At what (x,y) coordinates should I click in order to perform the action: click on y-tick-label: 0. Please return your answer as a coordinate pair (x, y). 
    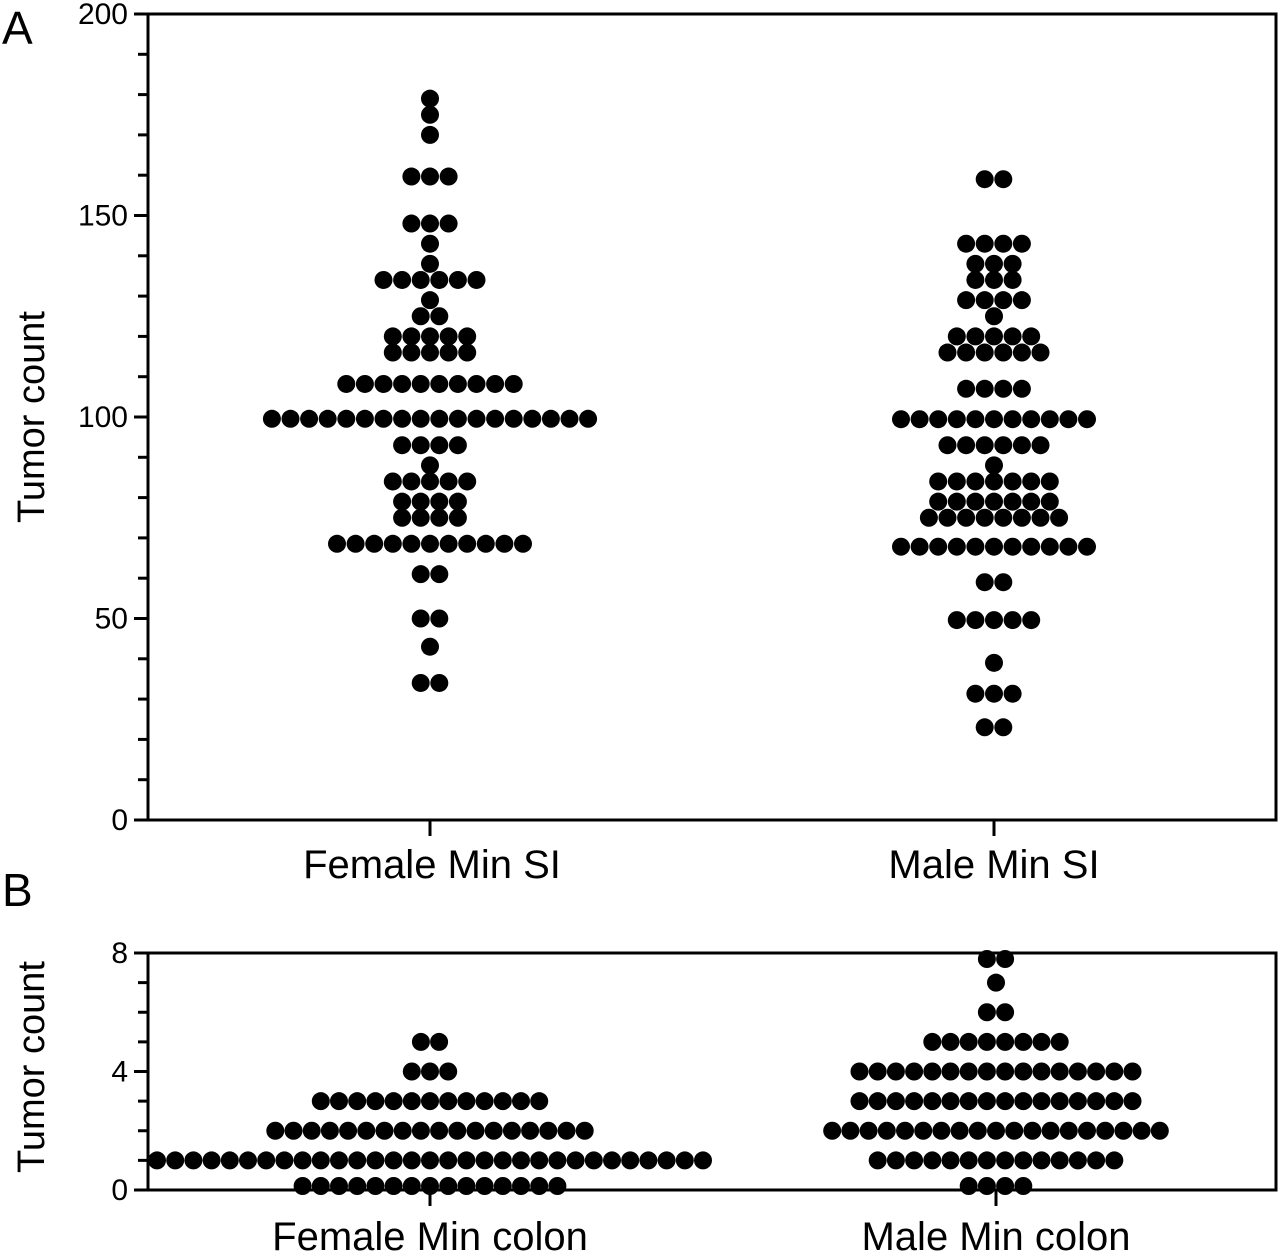
    Looking at the image, I should click on (119, 1190).